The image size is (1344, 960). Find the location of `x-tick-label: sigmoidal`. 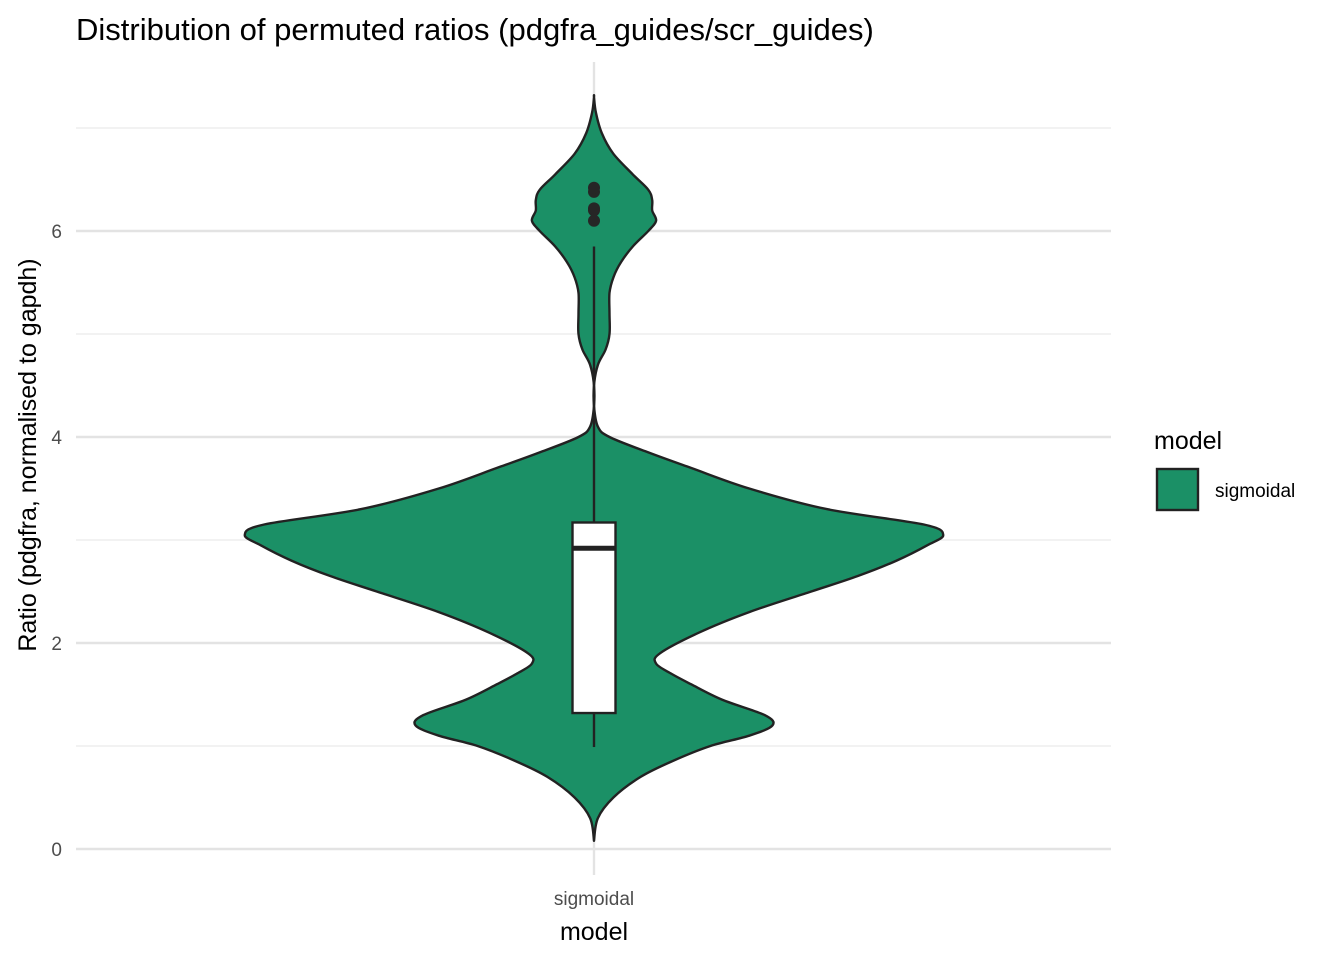

x-tick-label: sigmoidal is located at coordinates (594, 899).